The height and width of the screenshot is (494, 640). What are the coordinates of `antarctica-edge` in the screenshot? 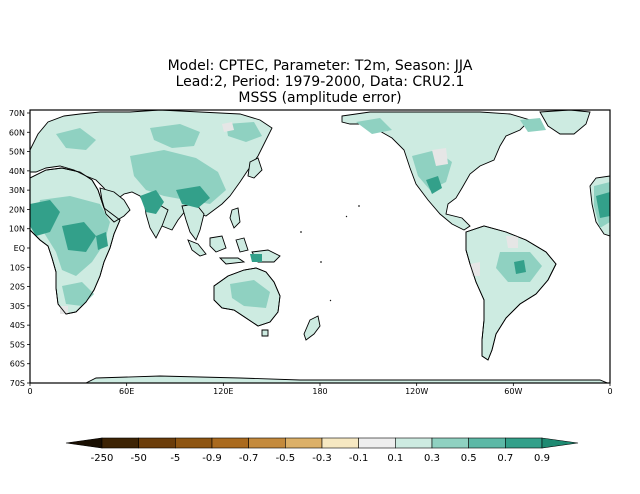 It's located at (346, 379).